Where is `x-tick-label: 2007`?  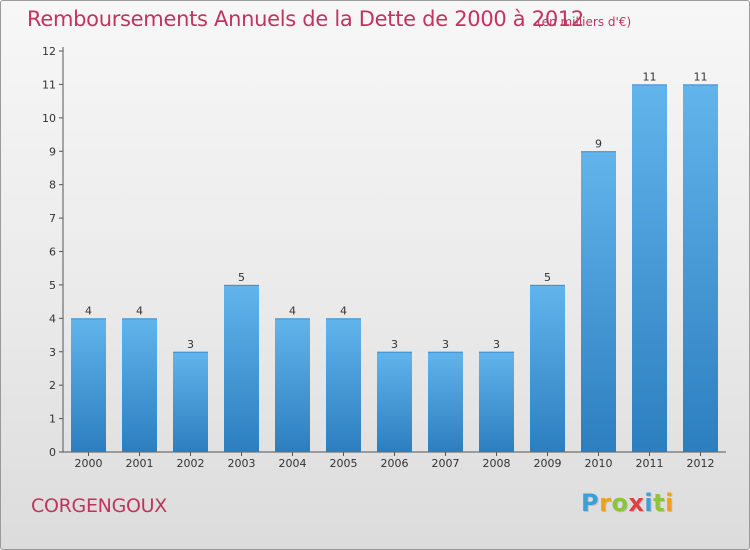 x-tick-label: 2007 is located at coordinates (446, 463).